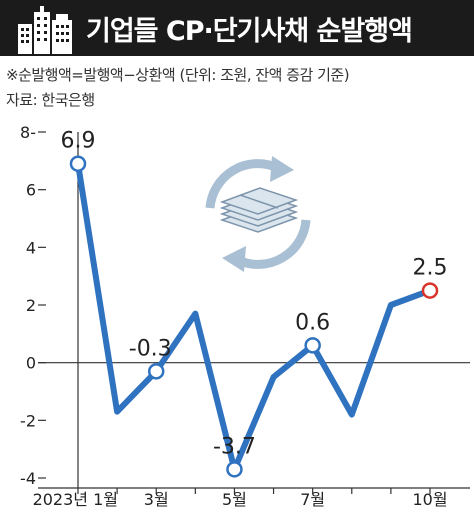 Image resolution: width=474 pixels, height=530 pixels. I want to click on x-tick-label: 2023년 1월, so click(75, 499).